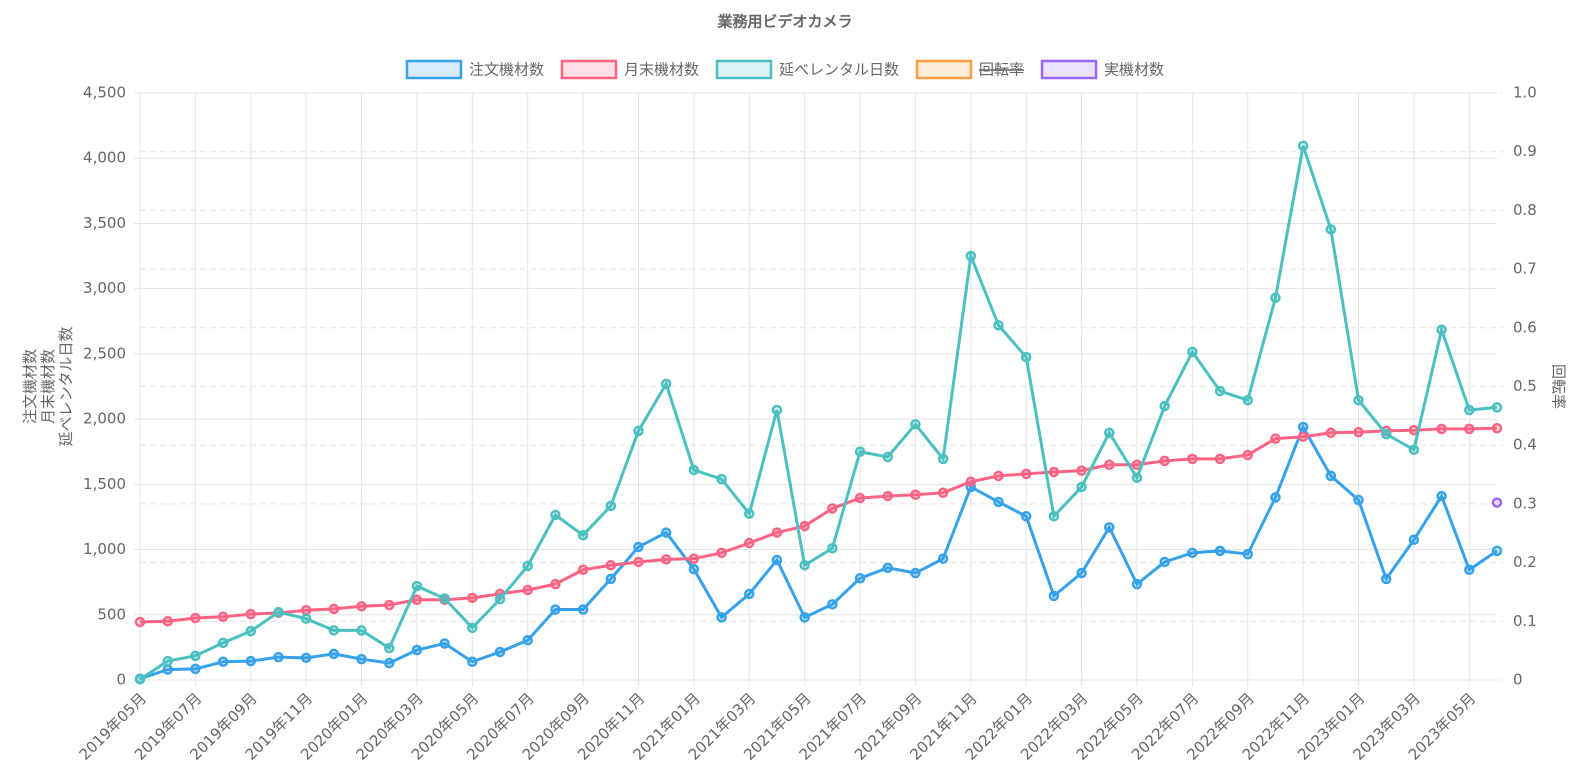 The image size is (1571, 782). I want to click on chart-title: 業務用ビデオカメラ, so click(784, 22).